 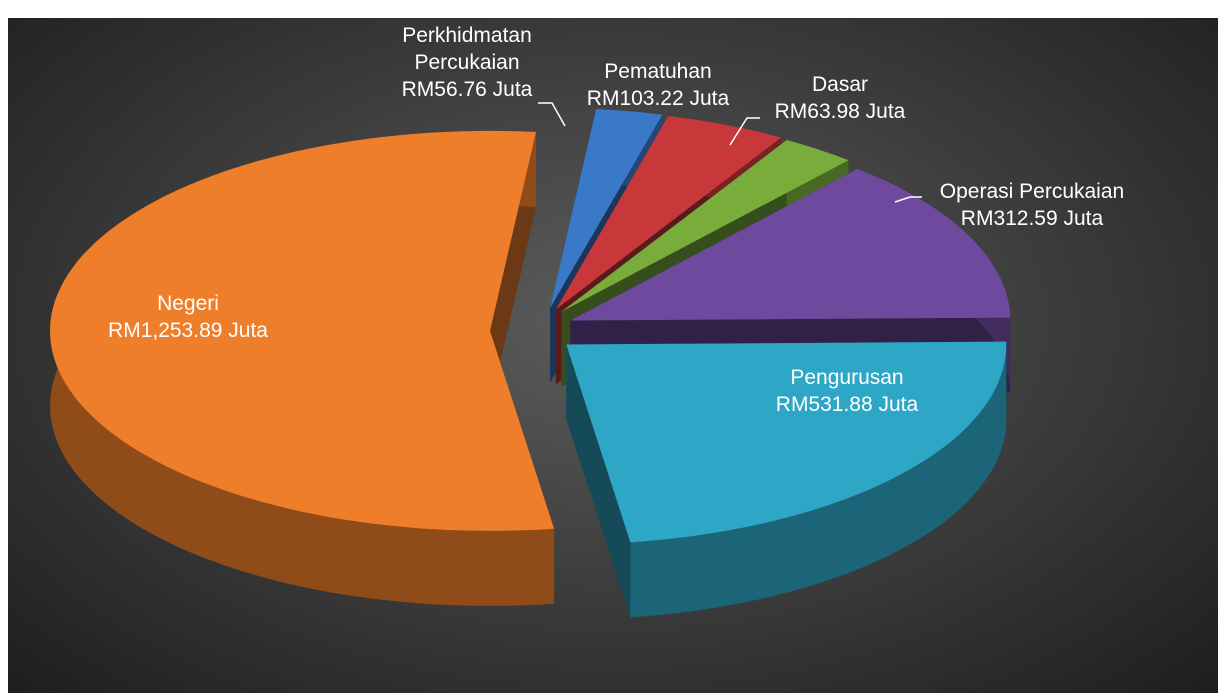 What do you see at coordinates (840, 98) in the screenshot?
I see `slice-label: Dasar RM63.98 Juta` at bounding box center [840, 98].